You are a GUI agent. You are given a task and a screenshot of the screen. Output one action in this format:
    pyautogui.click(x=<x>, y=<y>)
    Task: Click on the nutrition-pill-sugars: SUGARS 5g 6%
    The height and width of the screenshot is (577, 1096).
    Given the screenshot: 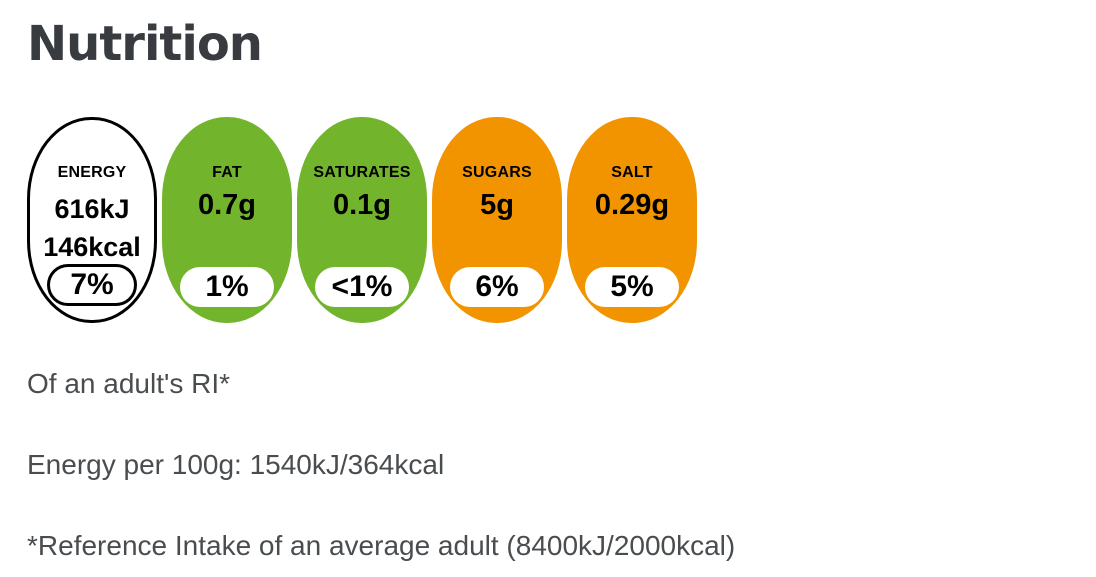 What is the action you would take?
    pyautogui.click(x=497, y=220)
    